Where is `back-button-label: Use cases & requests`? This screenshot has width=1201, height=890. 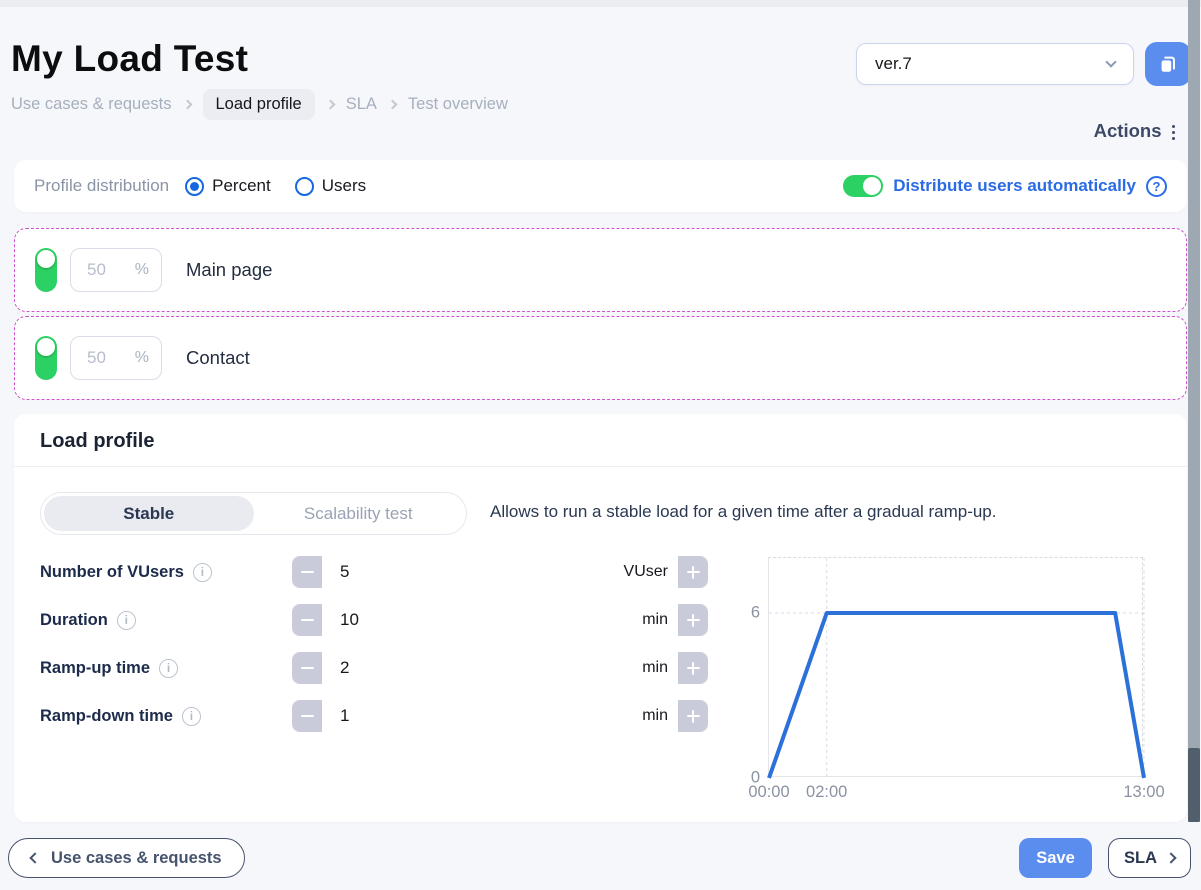 back-button-label: Use cases & requests is located at coordinates (136, 857).